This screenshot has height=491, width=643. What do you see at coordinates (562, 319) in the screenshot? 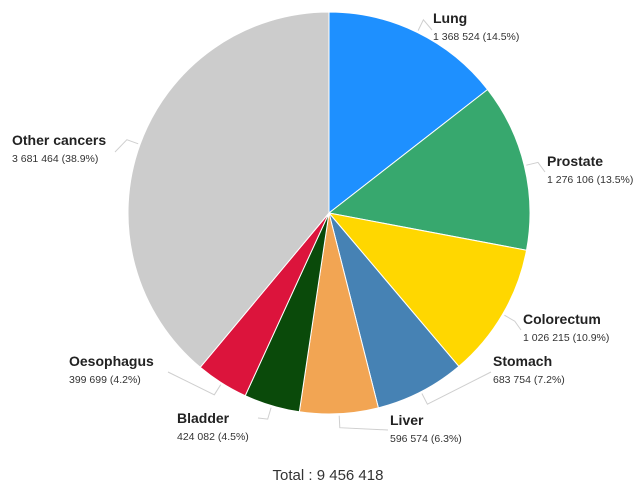
I see `label-colorectum-name: Colorectum` at bounding box center [562, 319].